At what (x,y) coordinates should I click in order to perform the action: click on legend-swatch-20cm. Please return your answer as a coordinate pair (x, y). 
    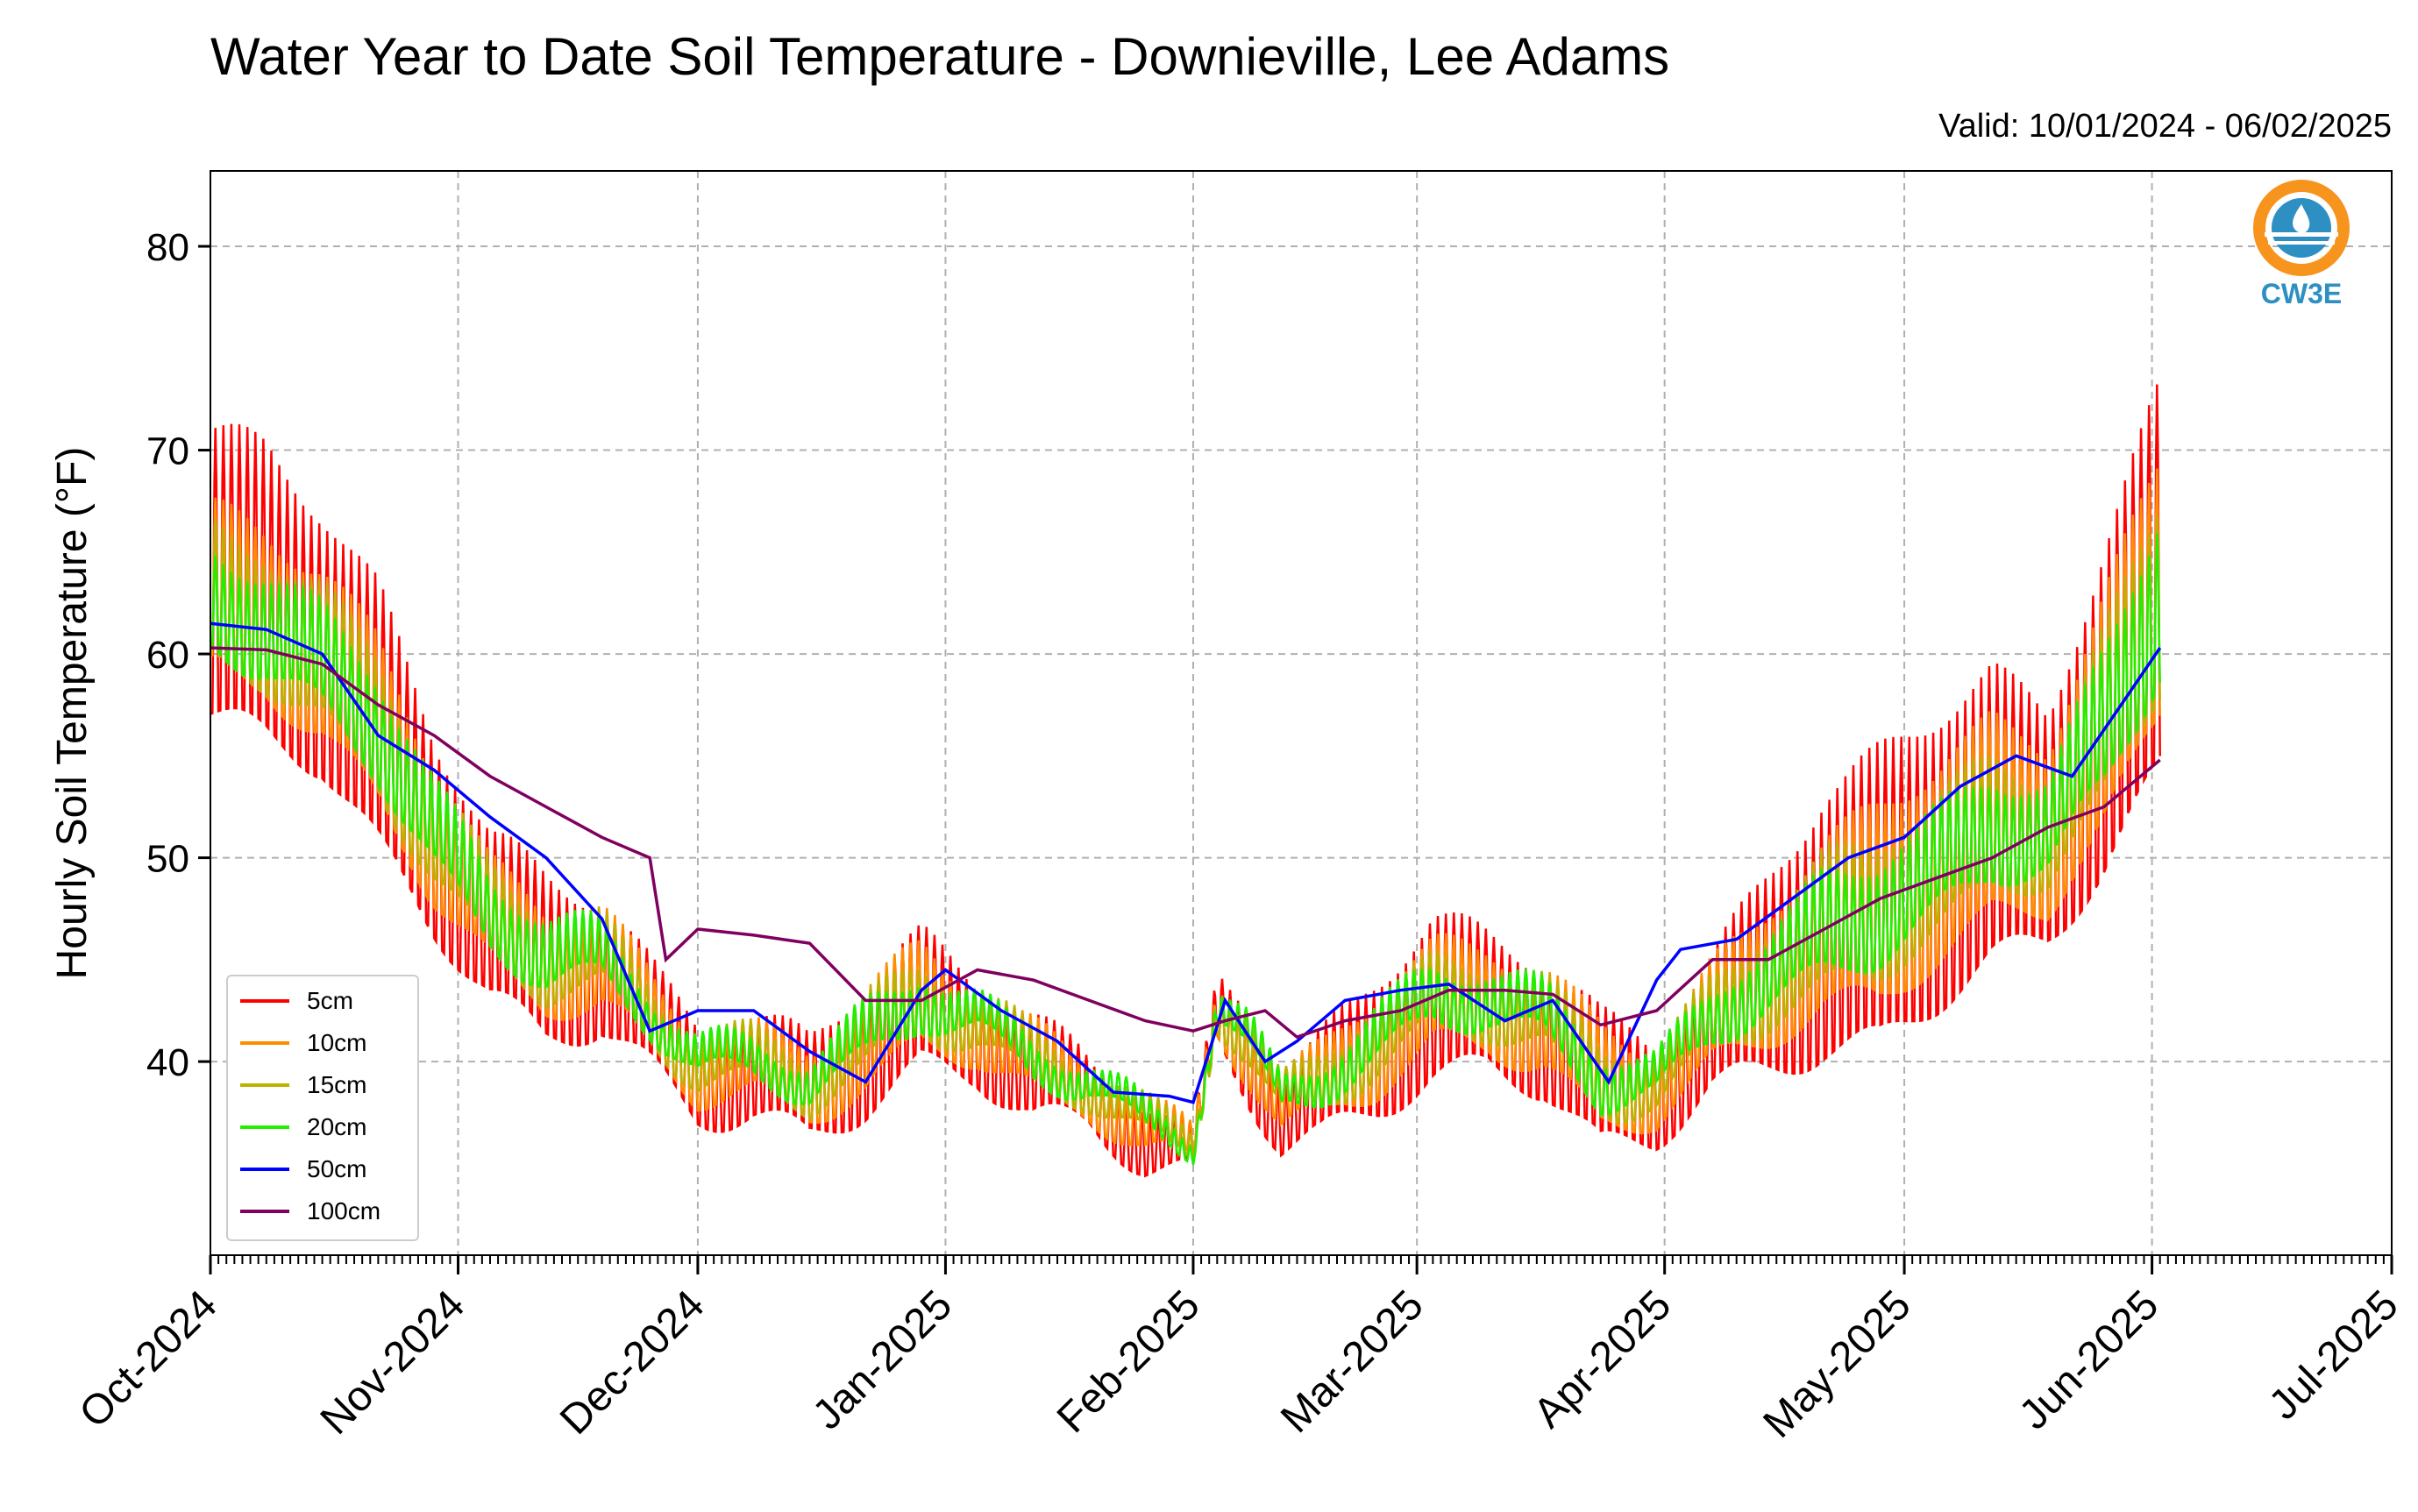
    Looking at the image, I should click on (264, 1127).